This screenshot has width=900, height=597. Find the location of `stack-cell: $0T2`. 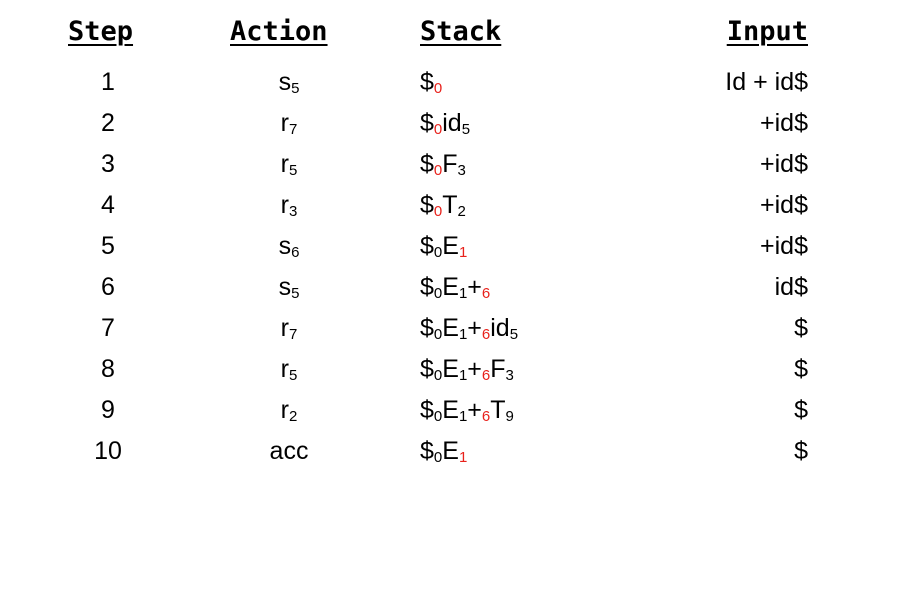

stack-cell: $0T2 is located at coordinates (443, 205).